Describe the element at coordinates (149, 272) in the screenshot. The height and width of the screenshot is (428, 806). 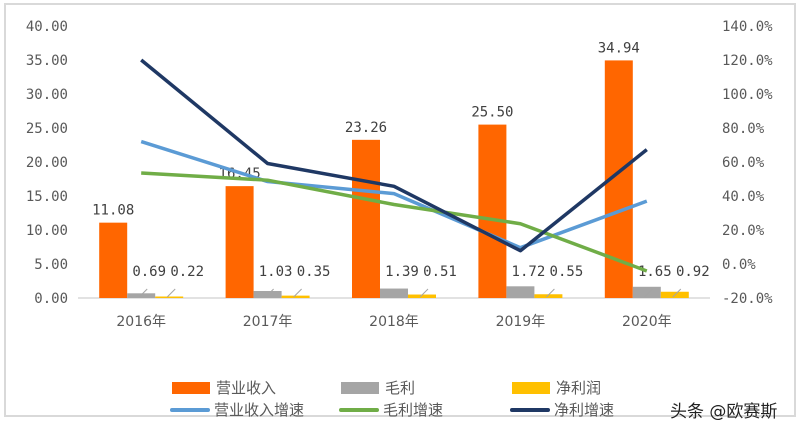
I see `data-label: 0.69` at that location.